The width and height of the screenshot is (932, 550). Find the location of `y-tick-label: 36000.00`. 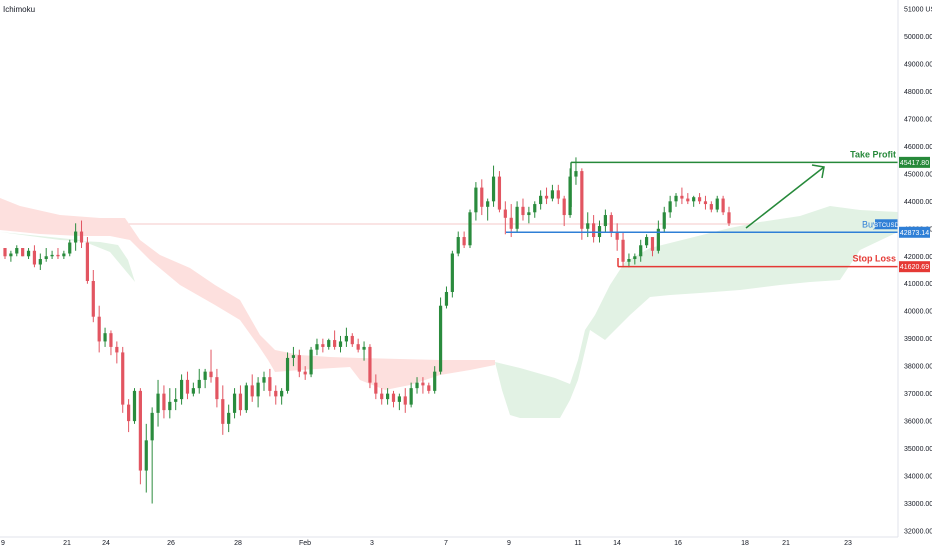

y-tick-label: 36000.00 is located at coordinates (918, 422).